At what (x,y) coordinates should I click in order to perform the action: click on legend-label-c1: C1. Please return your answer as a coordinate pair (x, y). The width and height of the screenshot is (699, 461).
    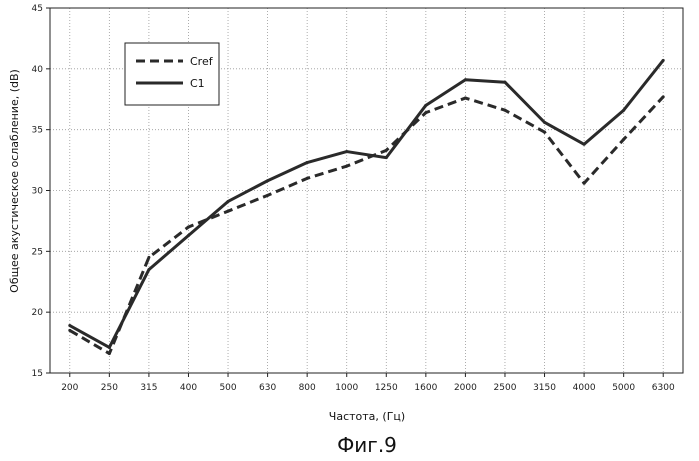
    Looking at the image, I should click on (197, 83).